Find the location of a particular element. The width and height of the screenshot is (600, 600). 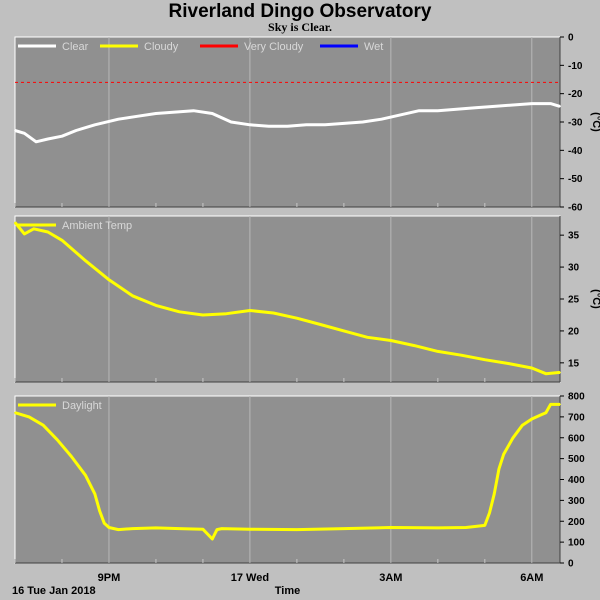

y-tick-label: 300 is located at coordinates (576, 501).